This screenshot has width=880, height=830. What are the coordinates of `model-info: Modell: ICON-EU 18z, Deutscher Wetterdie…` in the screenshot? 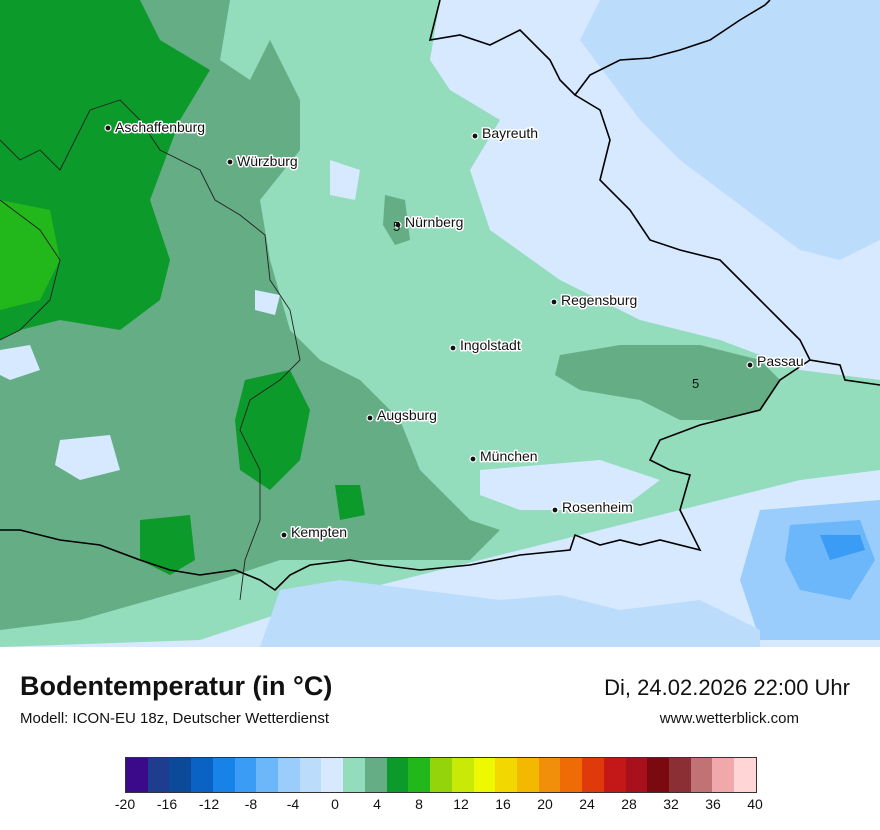 It's located at (175, 718).